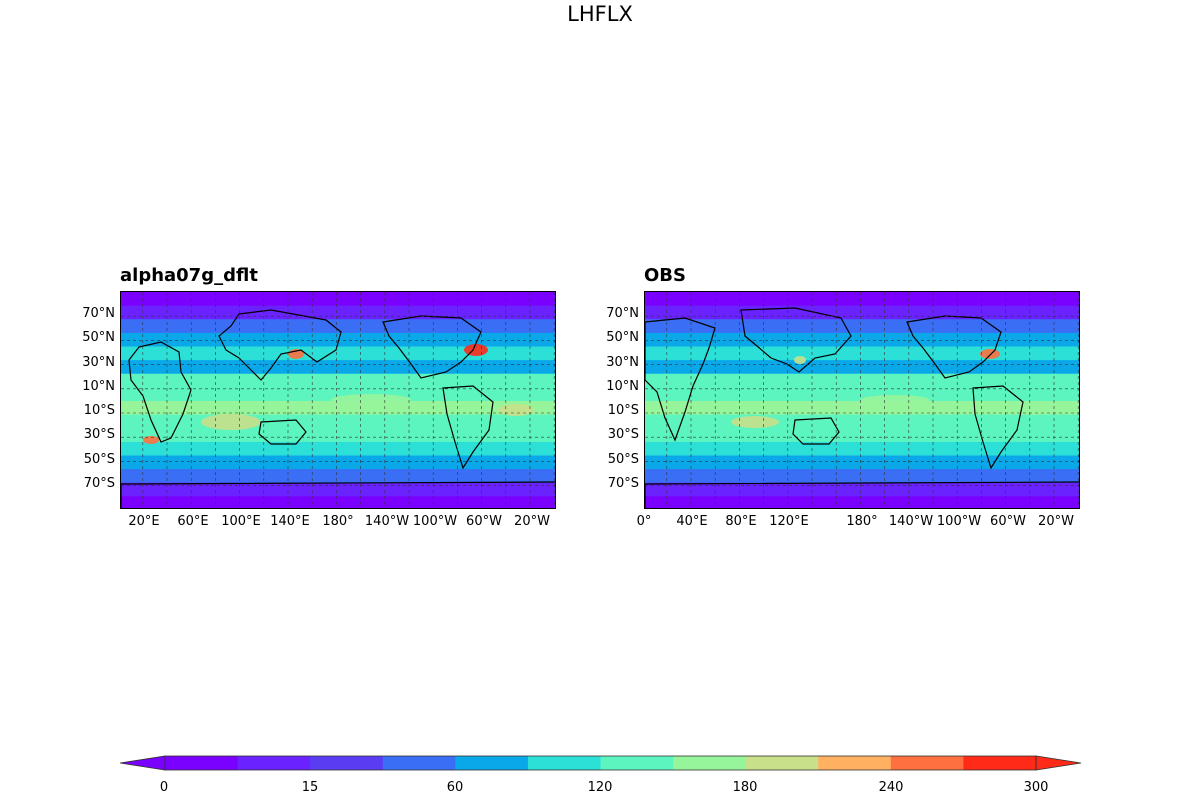 Image resolution: width=1200 pixels, height=800 pixels. What do you see at coordinates (144, 521) in the screenshot?
I see `lon-label: 20°E` at bounding box center [144, 521].